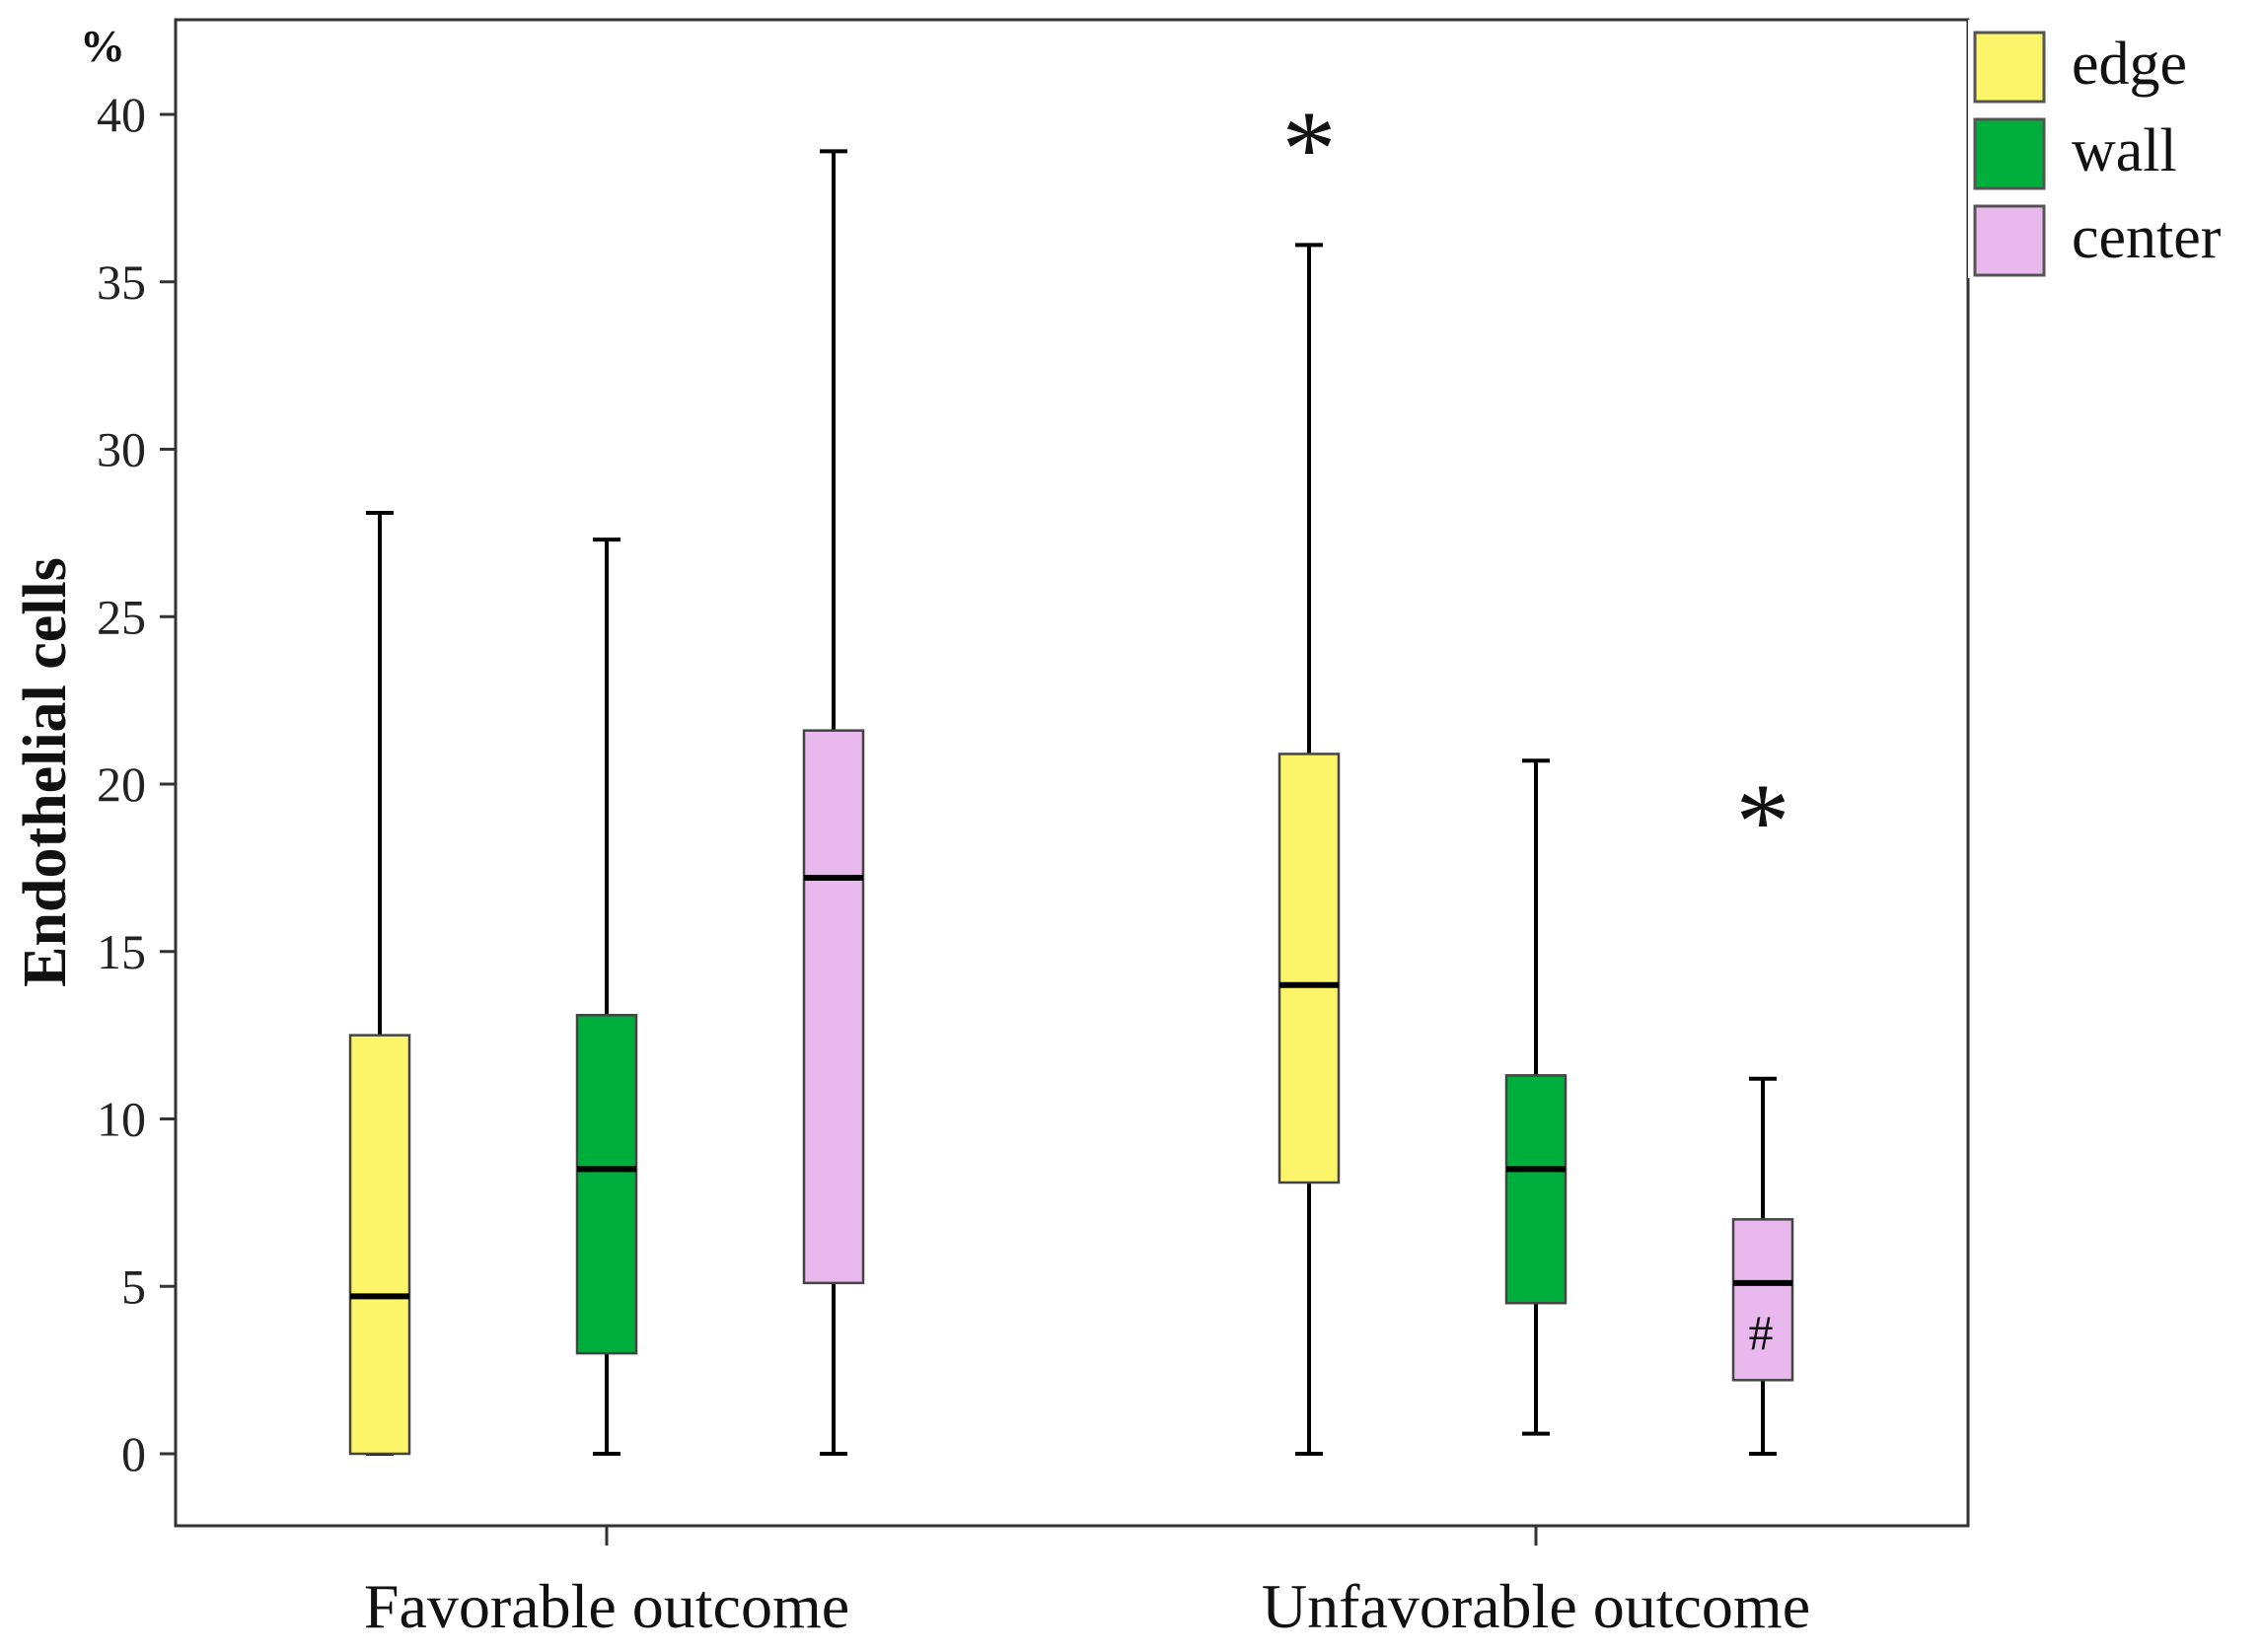 The height and width of the screenshot is (1652, 2262). Describe the element at coordinates (1087, 1584) in the screenshot. I see `x-axis: Favorable outcome Unfavorable outcome` at that location.